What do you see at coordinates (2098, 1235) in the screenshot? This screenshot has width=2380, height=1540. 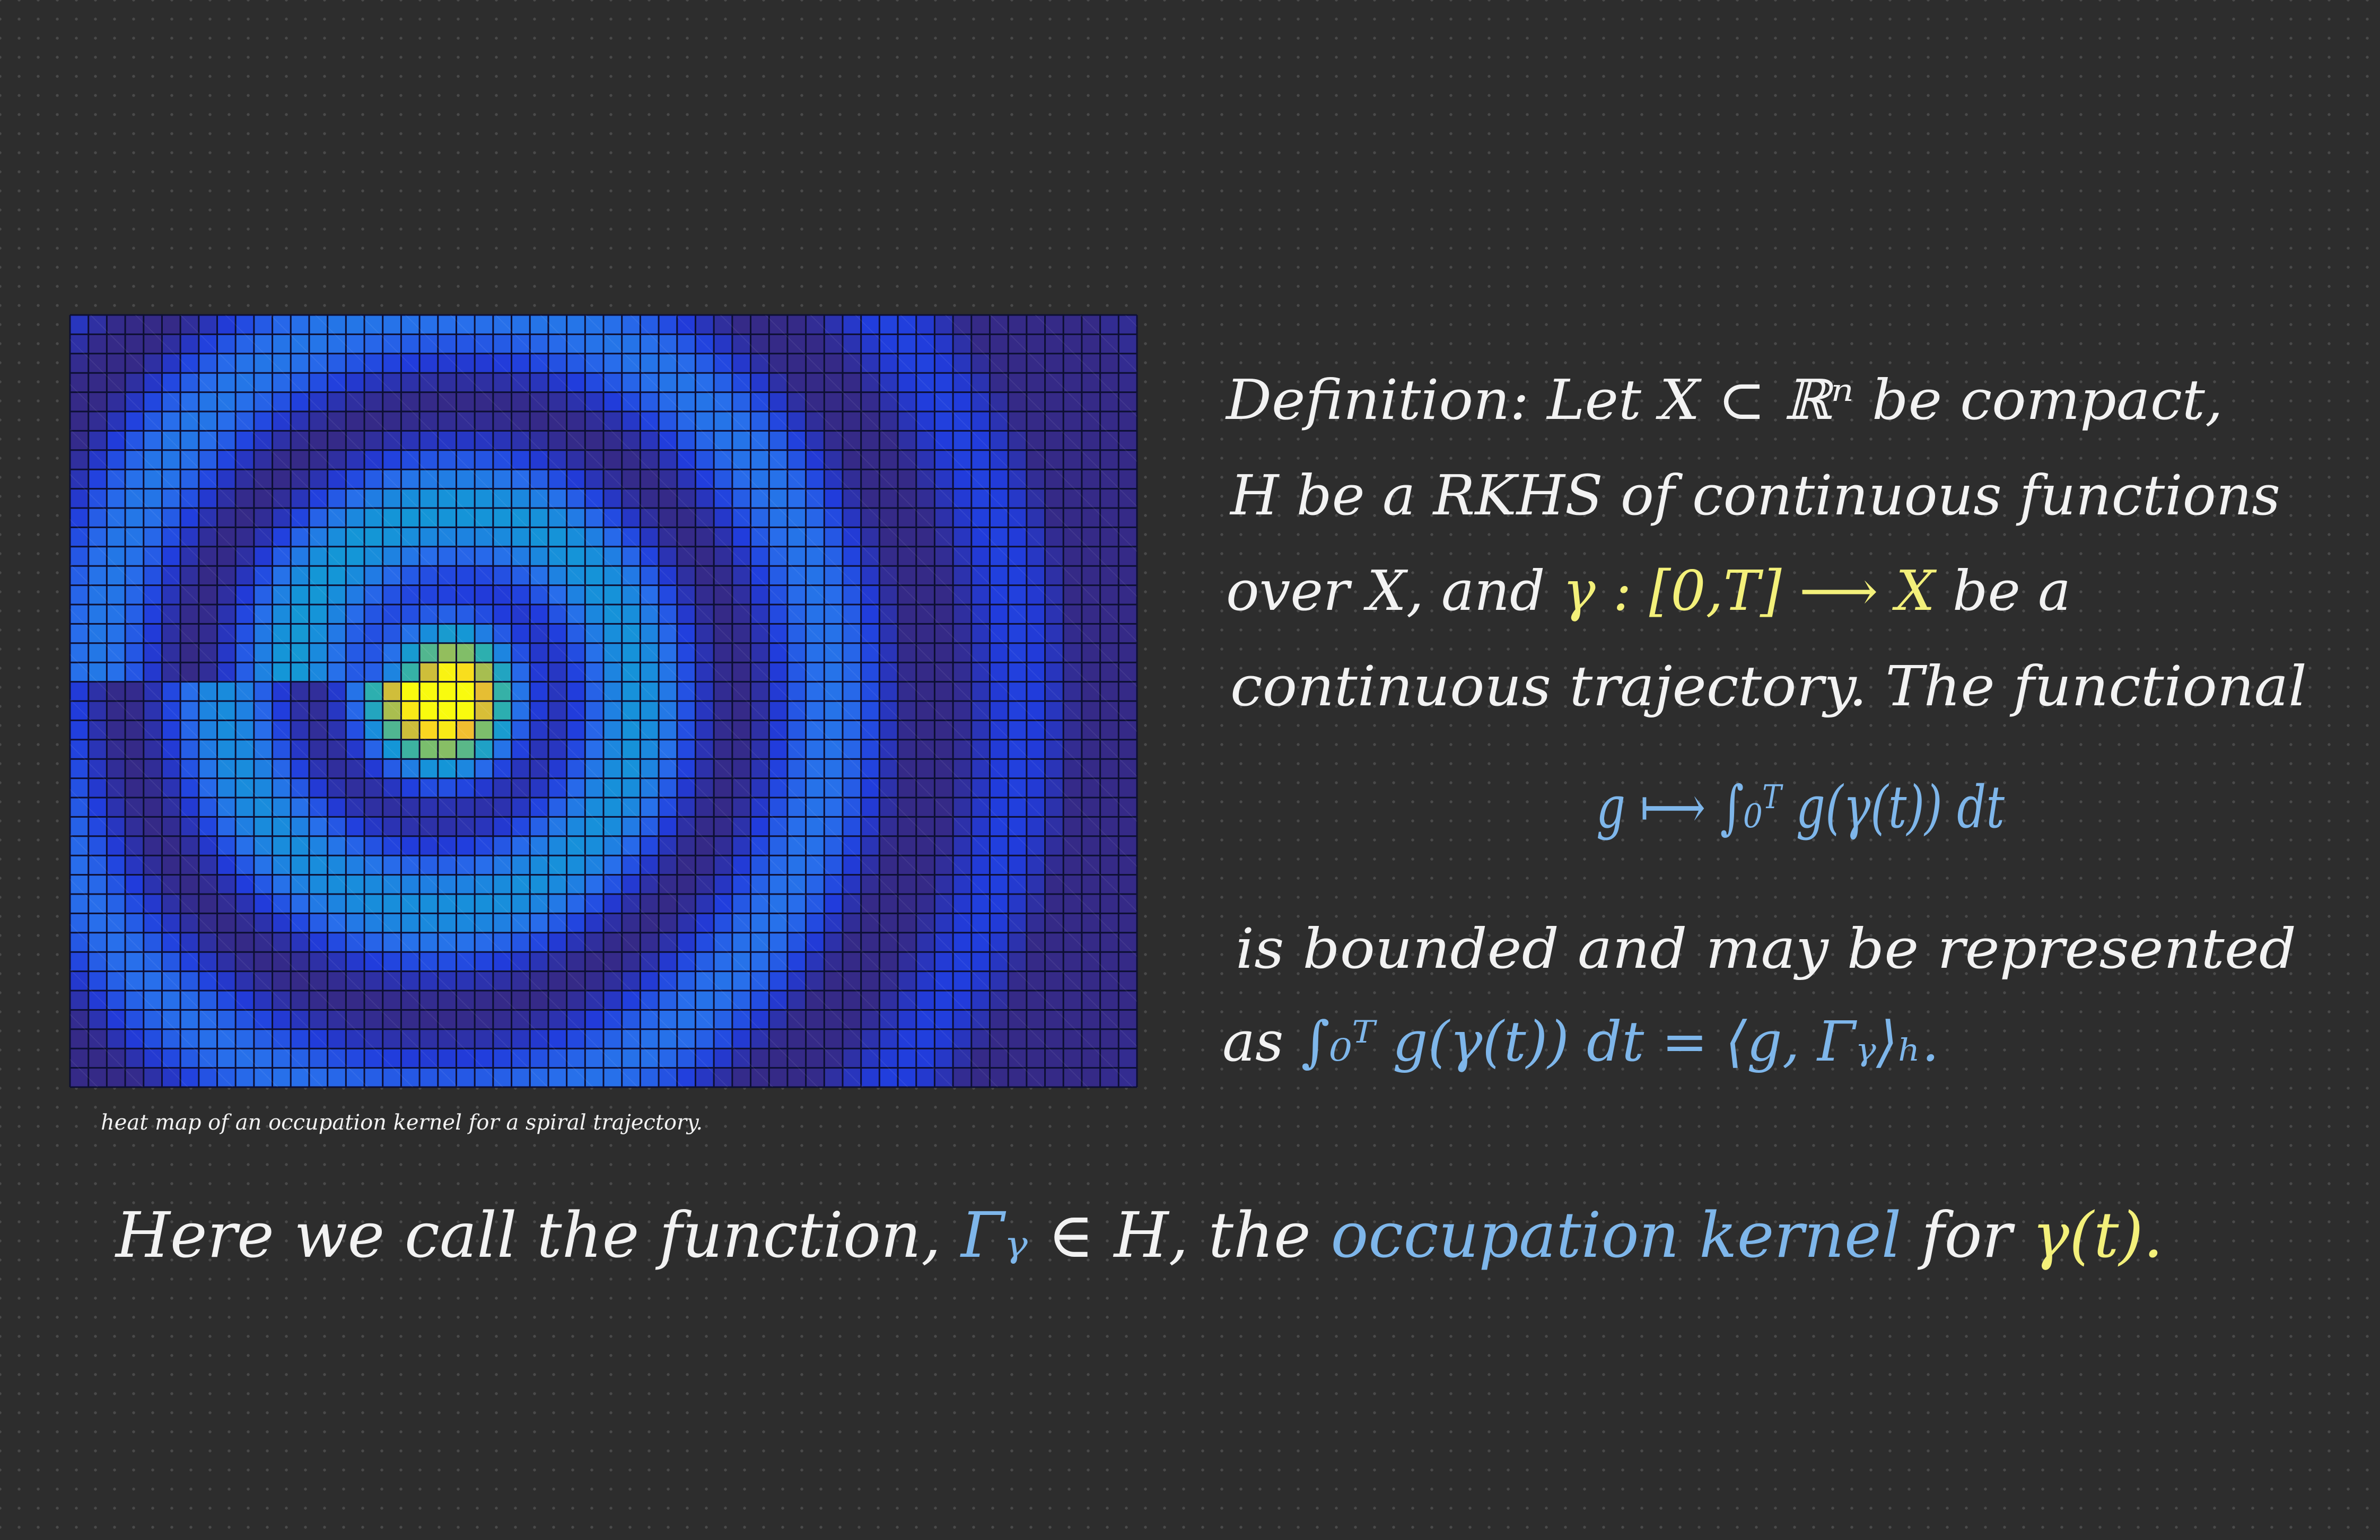 I see `gamma-of-t: γ(t).` at bounding box center [2098, 1235].